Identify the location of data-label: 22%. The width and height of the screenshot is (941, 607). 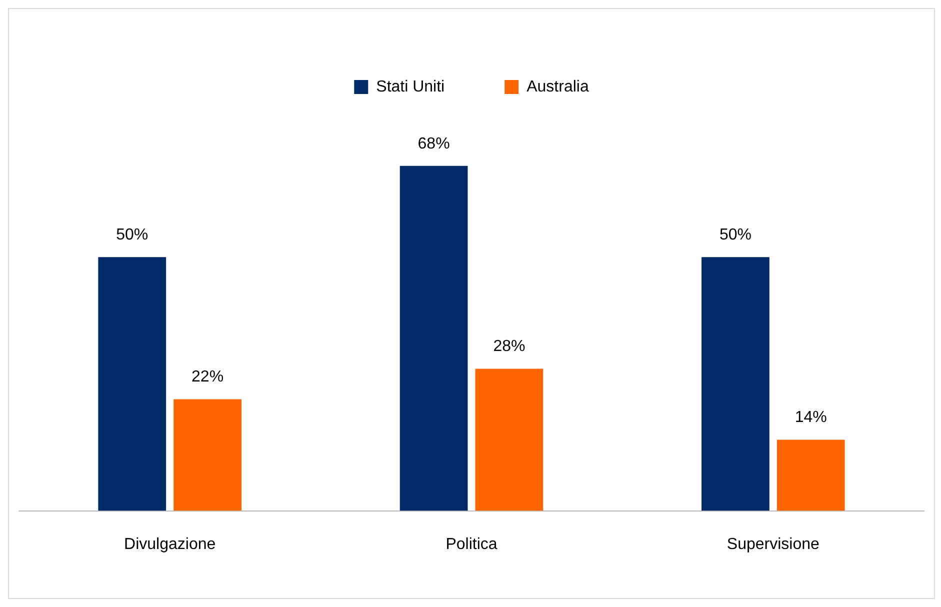
(208, 377).